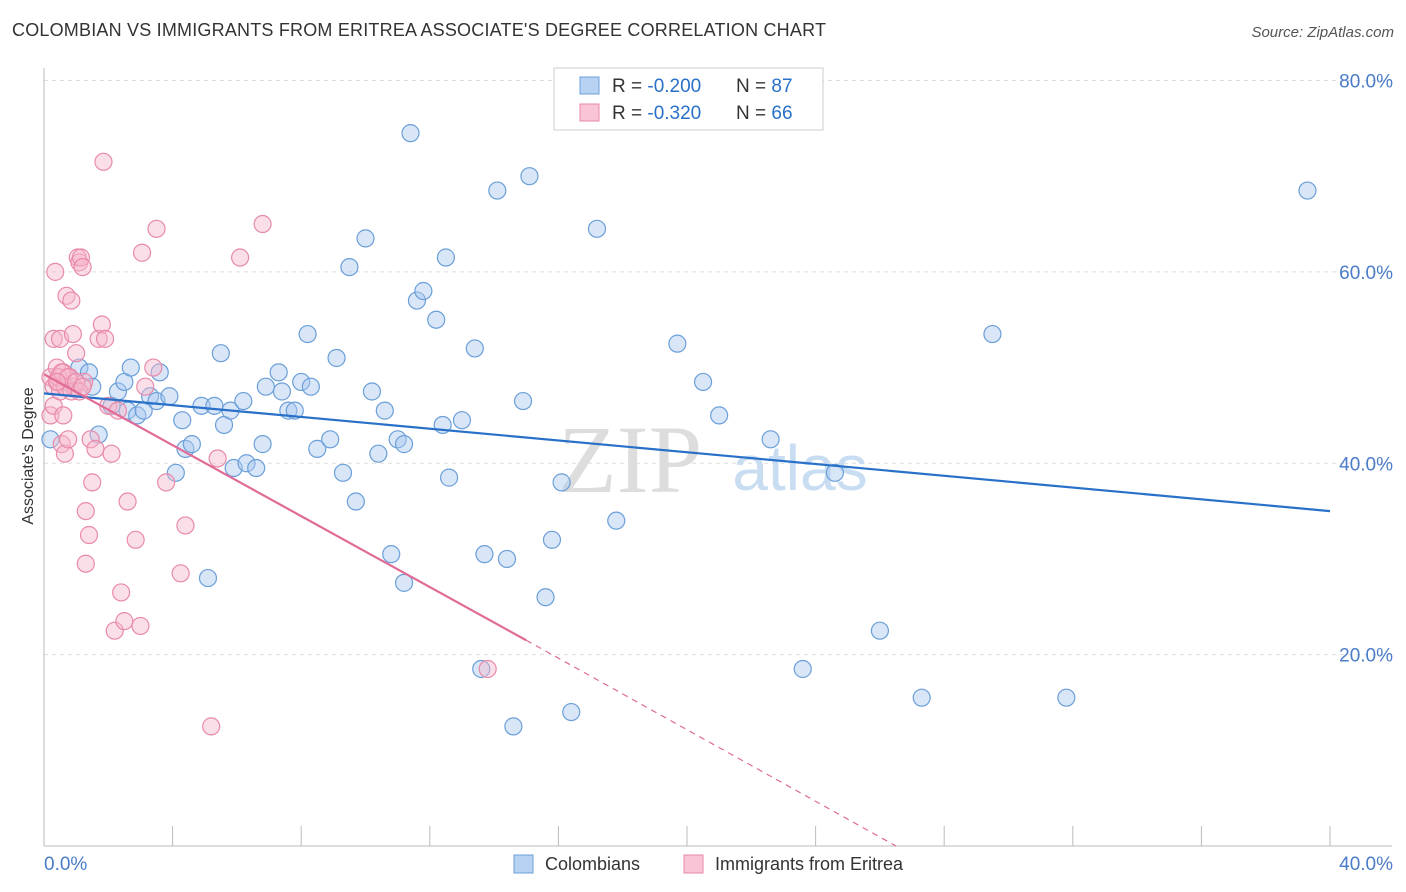  Describe the element at coordinates (674, 113) in the screenshot. I see `legend-r-value-2: -0.320` at that location.